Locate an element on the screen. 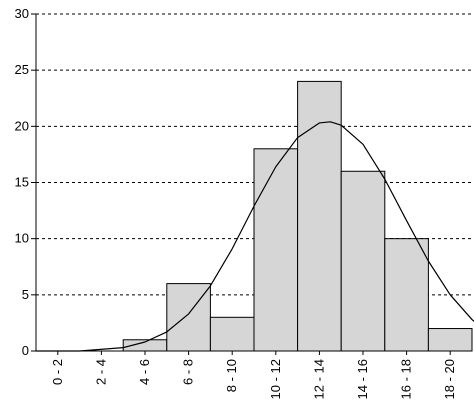 The width and height of the screenshot is (474, 413). y-tick-label-25: 25 is located at coordinates (22, 69).